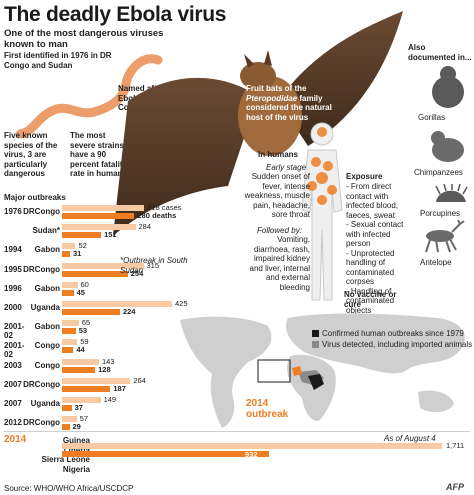  What do you see at coordinates (438, 172) in the screenshot?
I see `animal-label-chimpanzees: Chimpanzees` at bounding box center [438, 172].